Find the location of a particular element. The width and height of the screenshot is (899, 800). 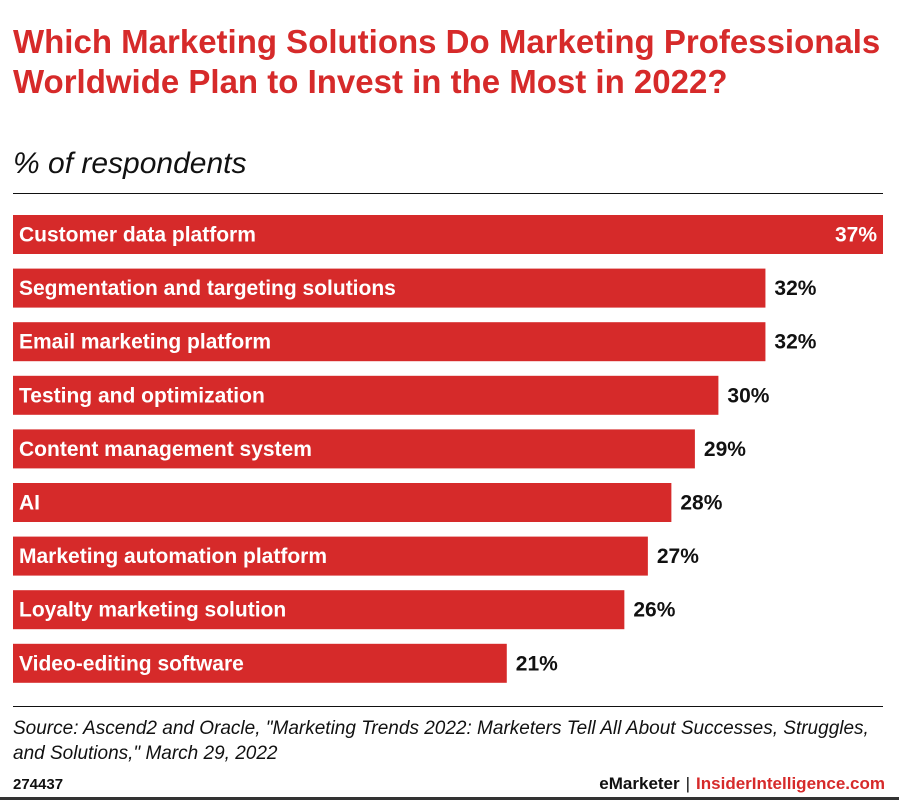

bar-row: Video-editing software 21% is located at coordinates (285, 663).